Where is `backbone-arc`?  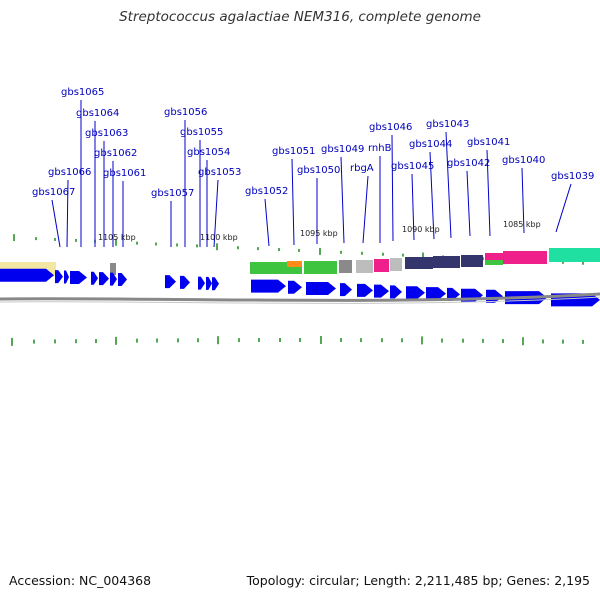 backbone-arc is located at coordinates (300, 297).